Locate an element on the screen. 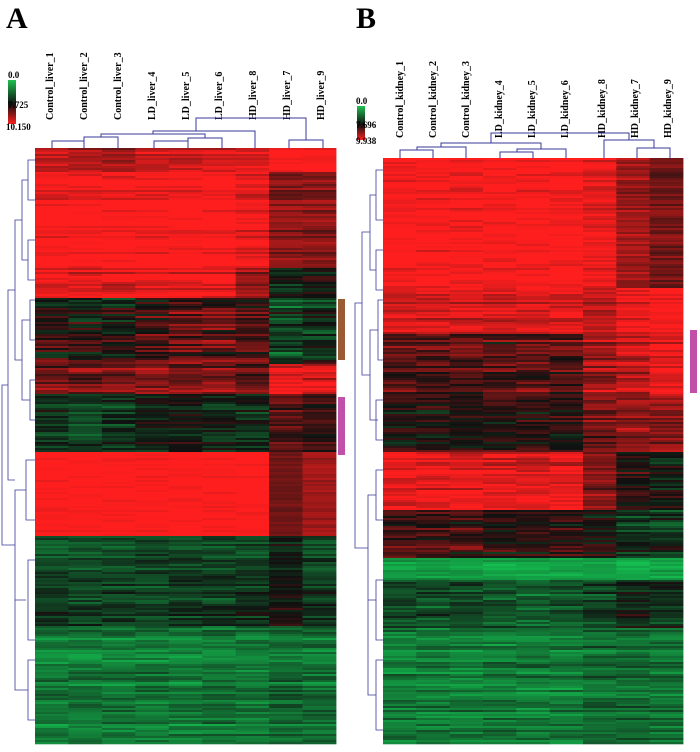 This screenshot has width=700, height=752. panel-a-cluster-marker-magenta is located at coordinates (341, 426).